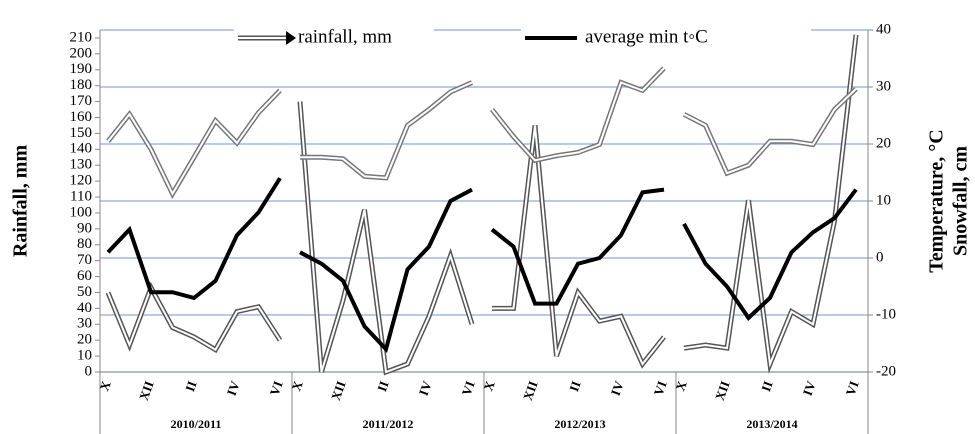  What do you see at coordinates (81, 212) in the screenshot?
I see `y-tick-label: 100` at bounding box center [81, 212].